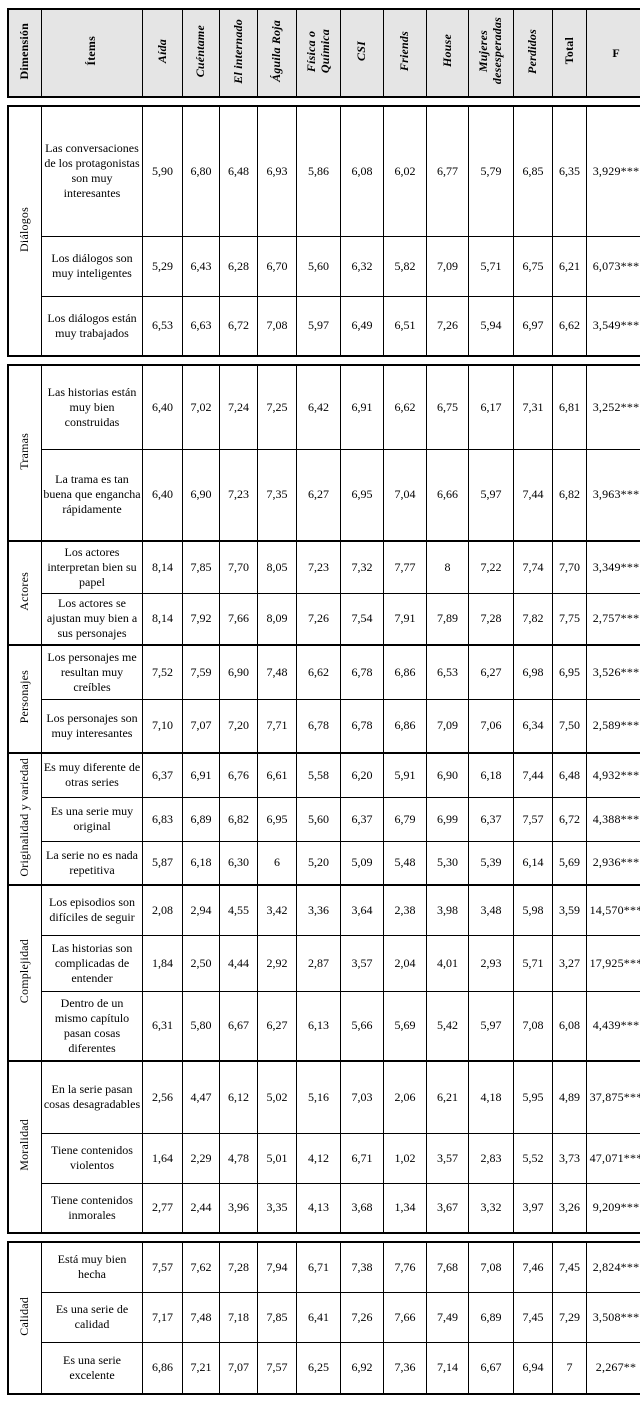 This screenshot has height=1424, width=640. Describe the element at coordinates (201, 1026) in the screenshot. I see `value-cell: 5,80` at that location.